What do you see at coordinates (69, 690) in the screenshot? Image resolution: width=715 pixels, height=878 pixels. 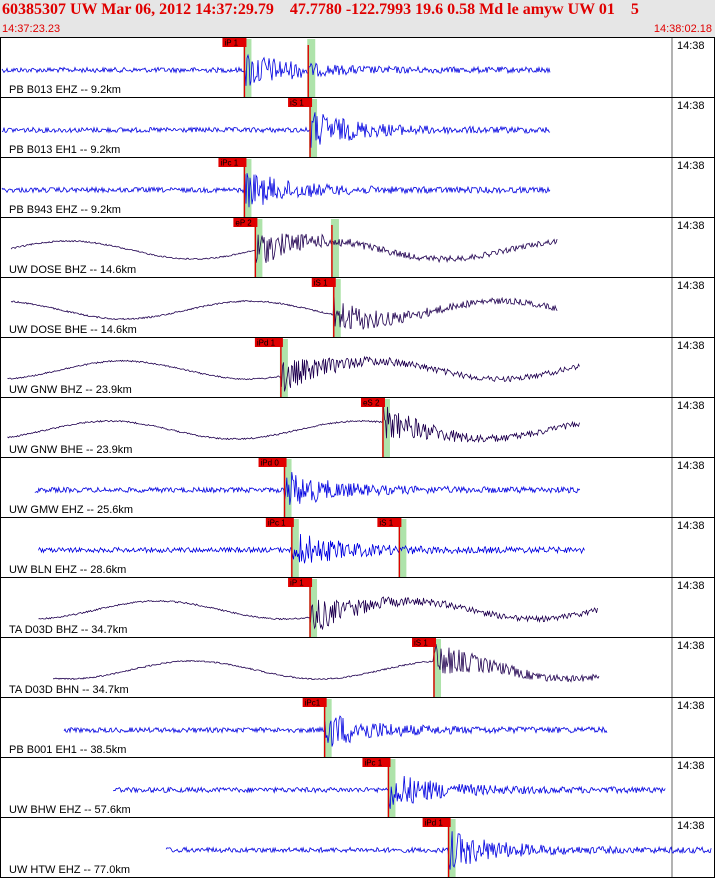 I see `station-label: TA D03D BHN -- 34.7km` at bounding box center [69, 690].